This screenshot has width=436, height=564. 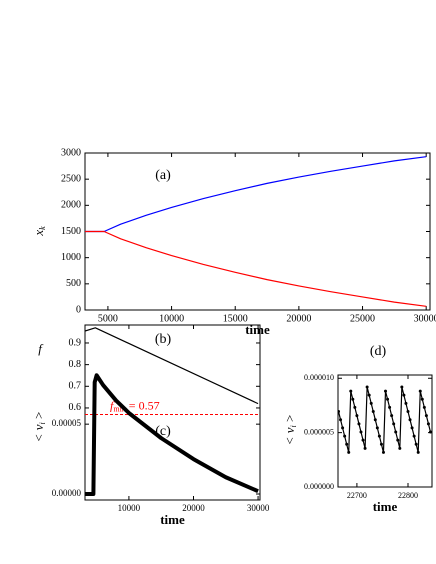 What do you see at coordinates (75, 386) in the screenshot?
I see `y-tick-label: 0.7` at bounding box center [75, 386].